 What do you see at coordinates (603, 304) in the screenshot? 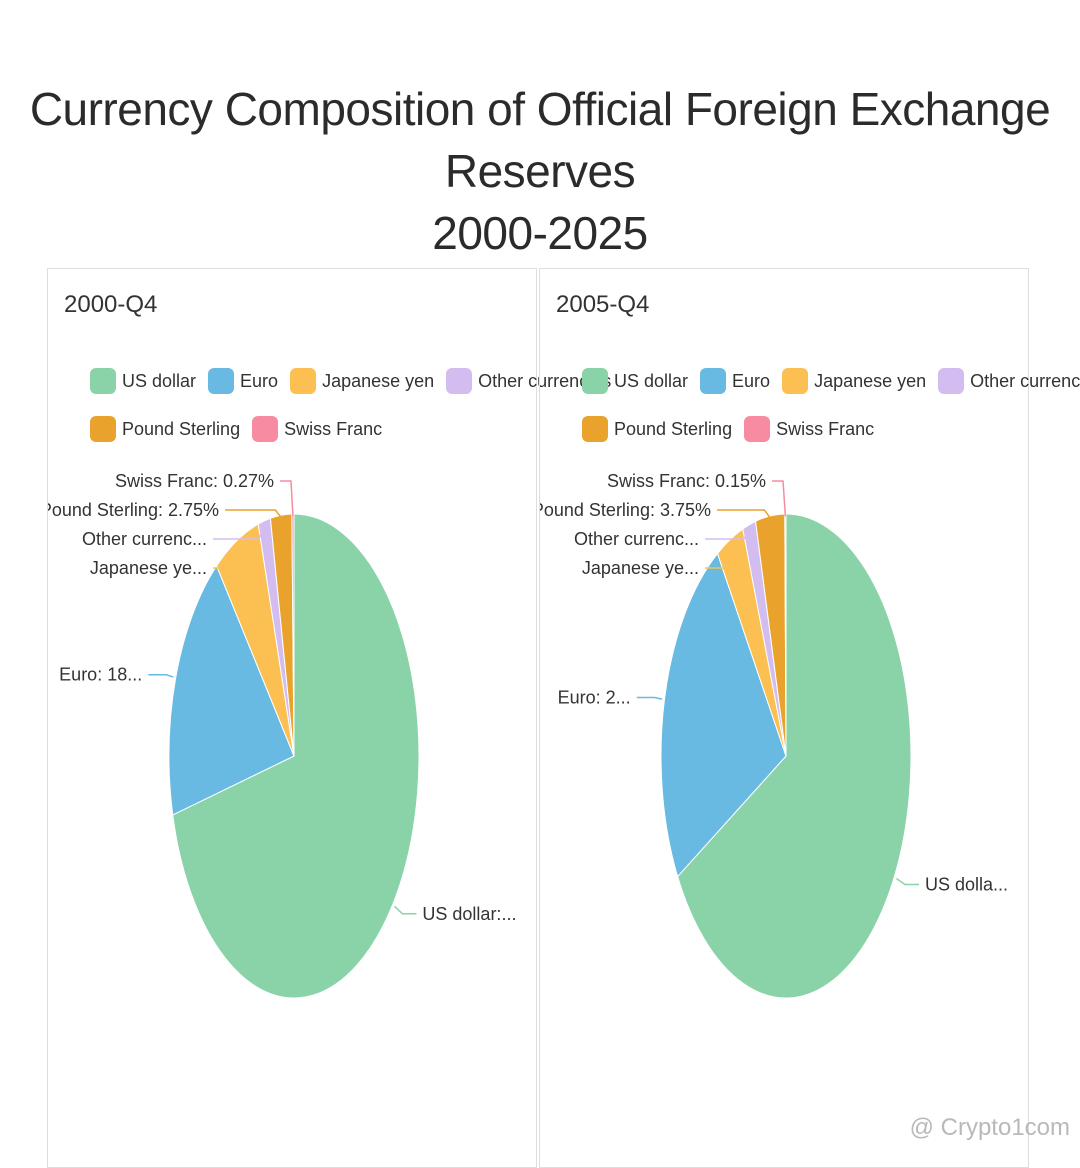
I see `panel-title: 2005-Q4` at bounding box center [603, 304].